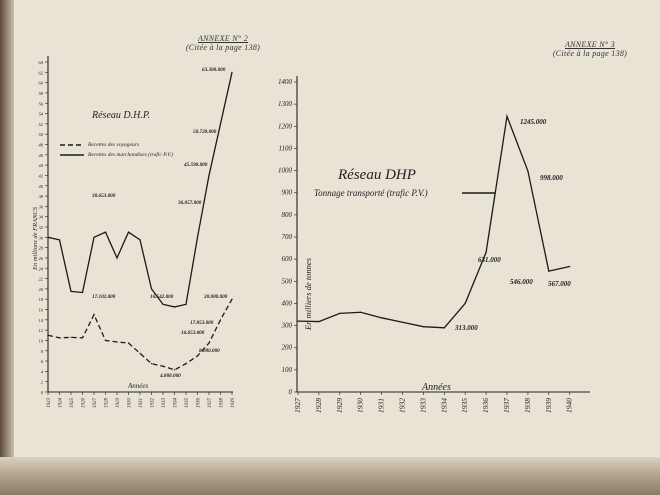  I want to click on y-tick-label: 36, so click(41, 206).